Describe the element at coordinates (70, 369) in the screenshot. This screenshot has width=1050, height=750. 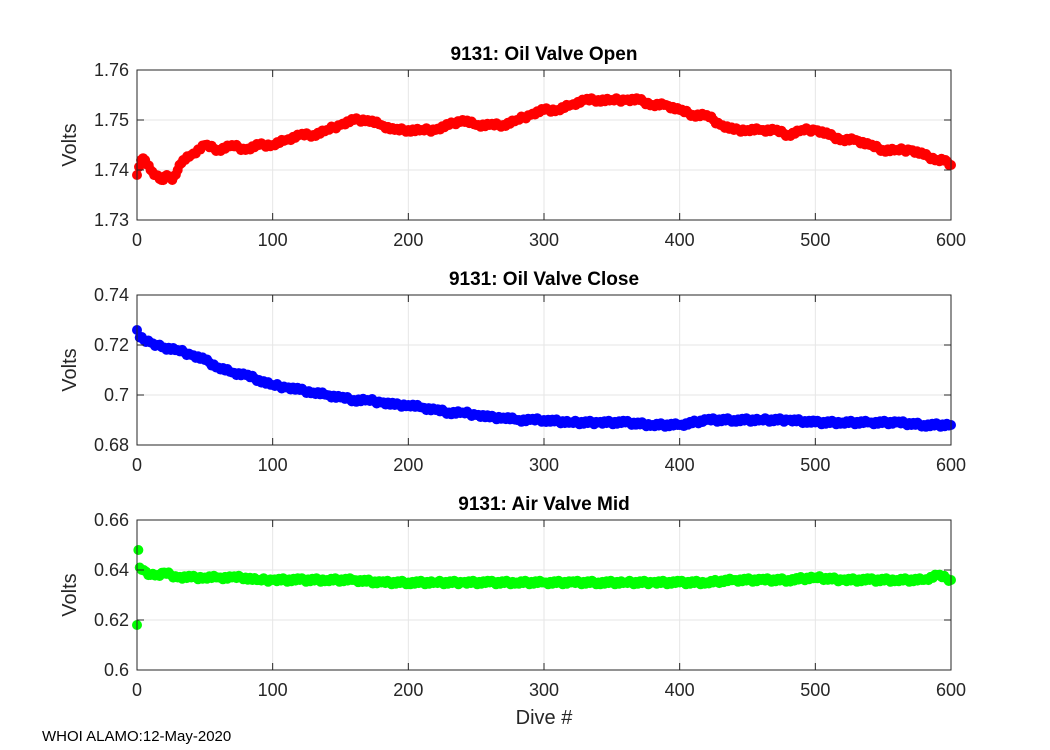
I see `oil-valve-close-y-axis-label: Volts` at that location.